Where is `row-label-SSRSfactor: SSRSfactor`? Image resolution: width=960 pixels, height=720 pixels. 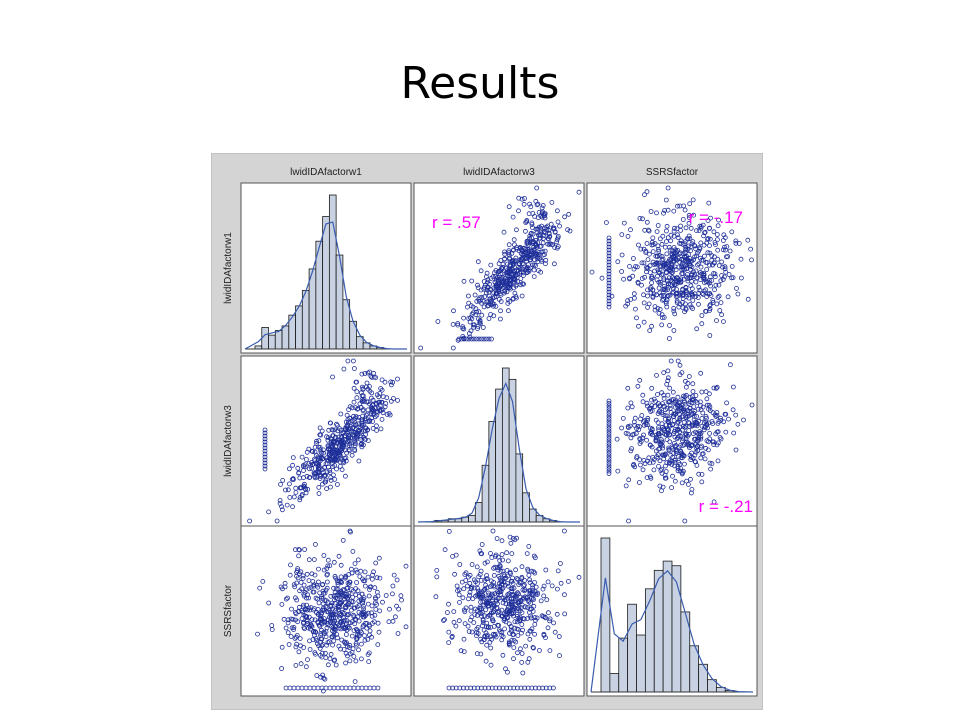
row-label-SSRSfactor: SSRSfactor is located at coordinates (228, 610).